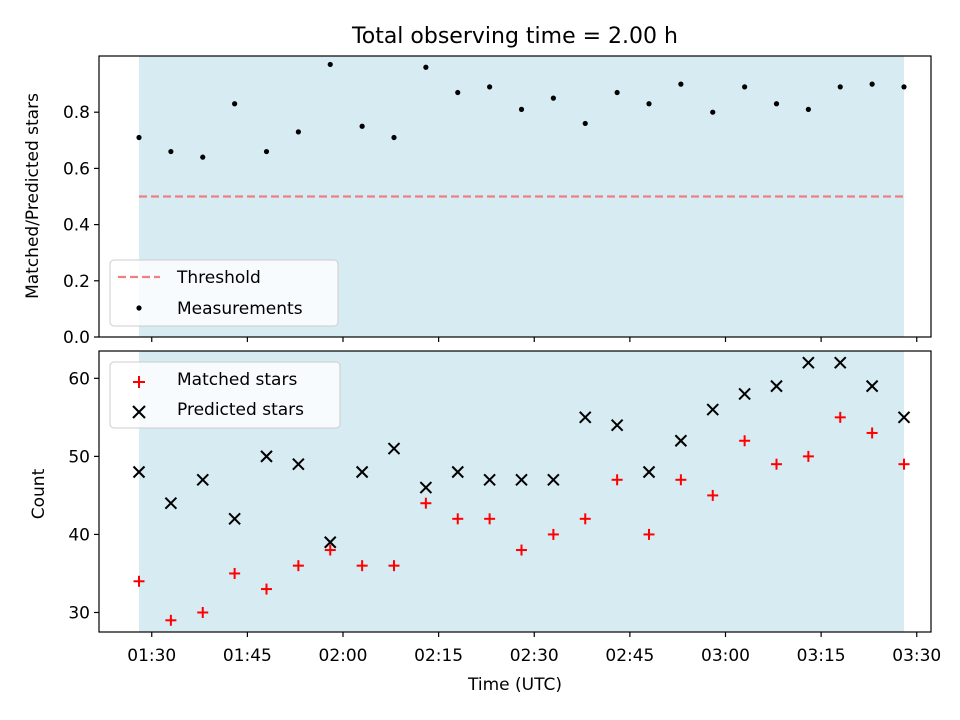 This screenshot has width=960, height=720. I want to click on bottom-legend: Matched stars Predicted stars, so click(225, 395).